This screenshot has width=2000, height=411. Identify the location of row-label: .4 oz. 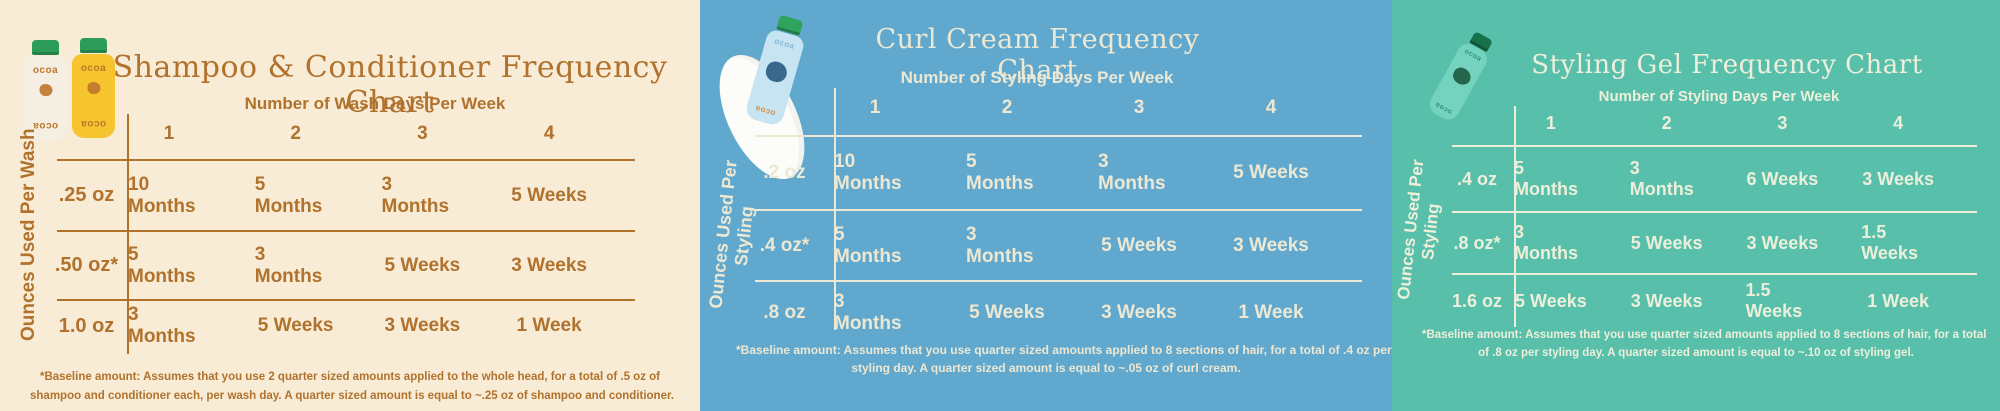
(1476, 178).